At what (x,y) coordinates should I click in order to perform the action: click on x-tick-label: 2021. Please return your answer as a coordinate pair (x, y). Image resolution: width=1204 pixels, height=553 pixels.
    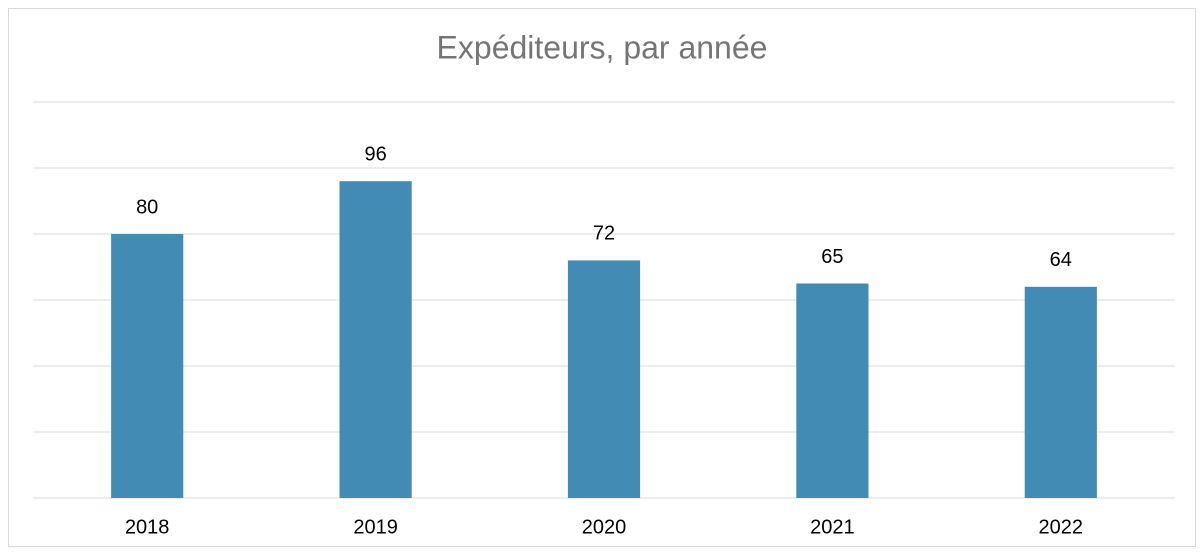
    Looking at the image, I should click on (832, 527).